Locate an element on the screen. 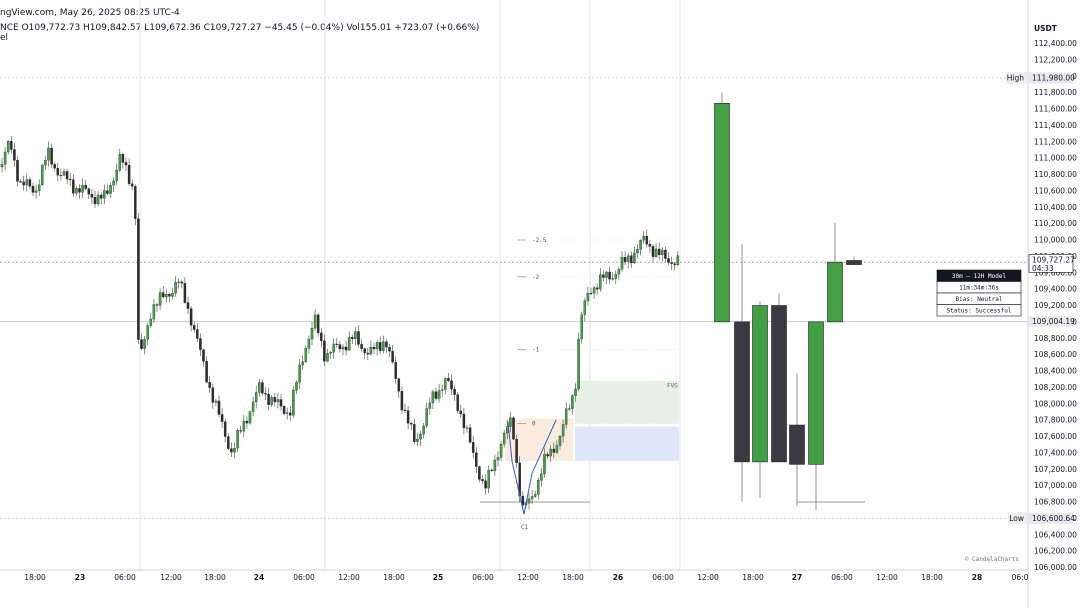  y-tick-label: 110,200.00 is located at coordinates (1055, 223).